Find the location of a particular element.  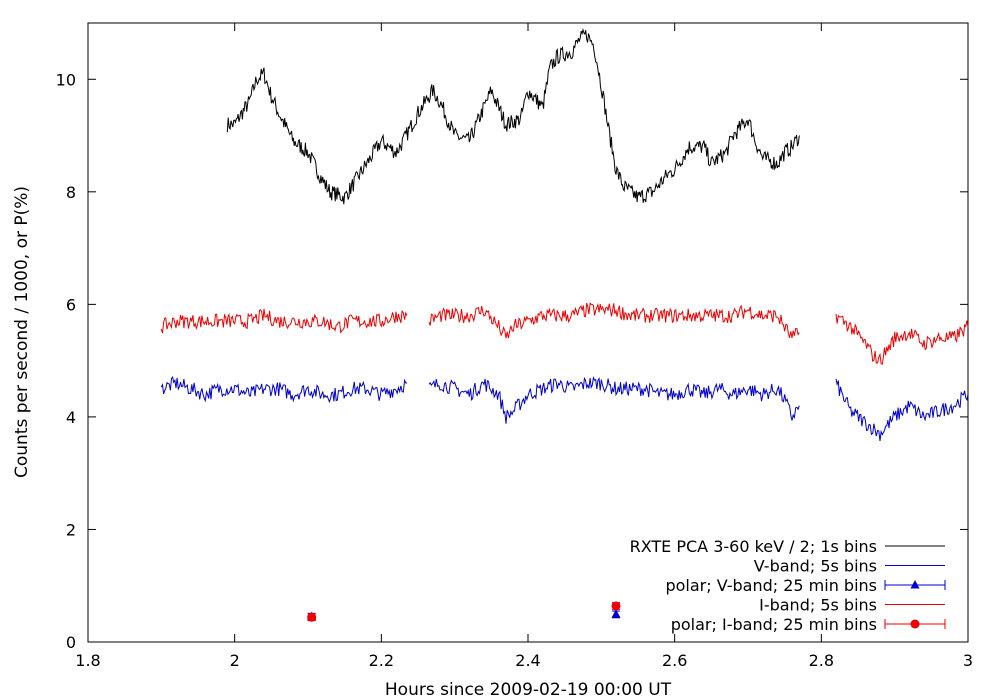

legend-item: polar; V-band; 25 min bins is located at coordinates (805, 585).